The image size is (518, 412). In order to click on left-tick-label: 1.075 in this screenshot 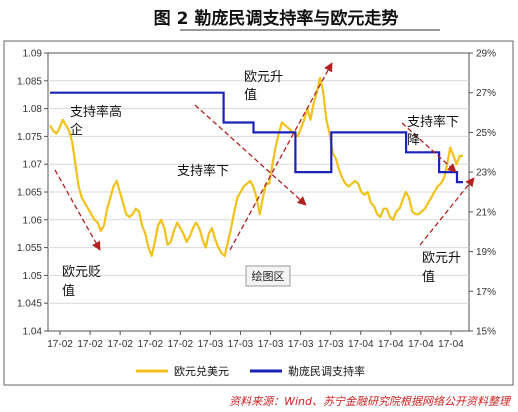, I will do `click(29, 137)`.